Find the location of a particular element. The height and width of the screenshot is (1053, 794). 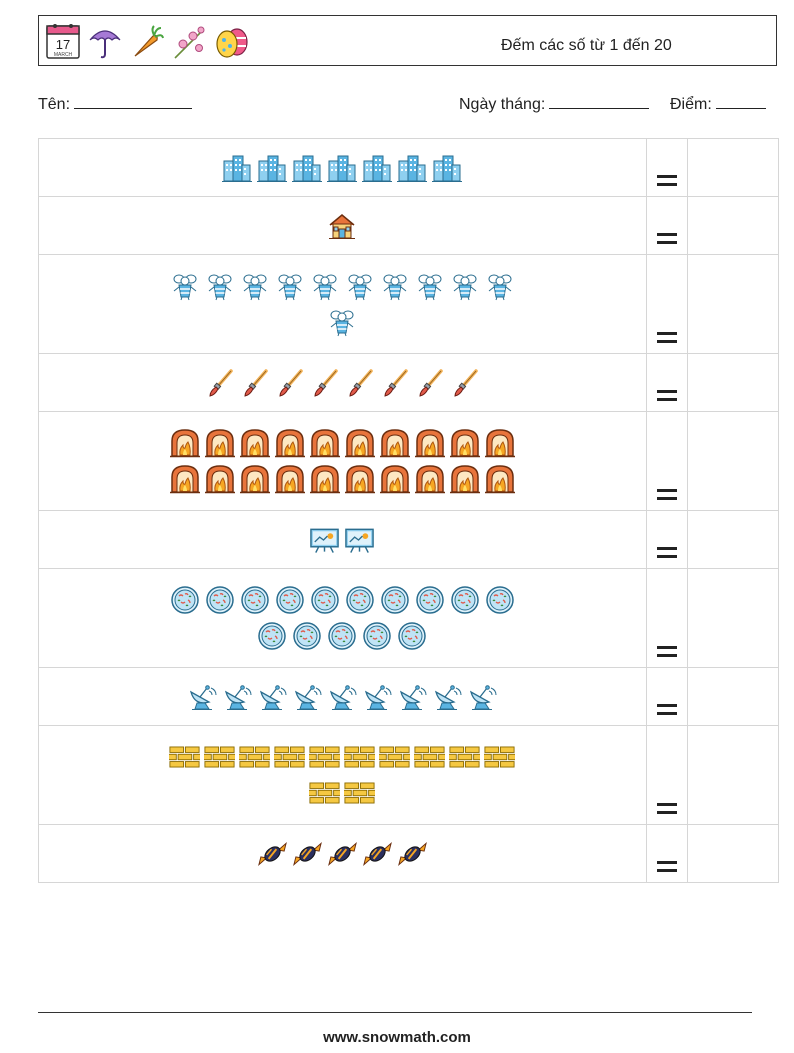

worksheet-title: Đếm các số từ 1 đến 20 is located at coordinates (586, 45).